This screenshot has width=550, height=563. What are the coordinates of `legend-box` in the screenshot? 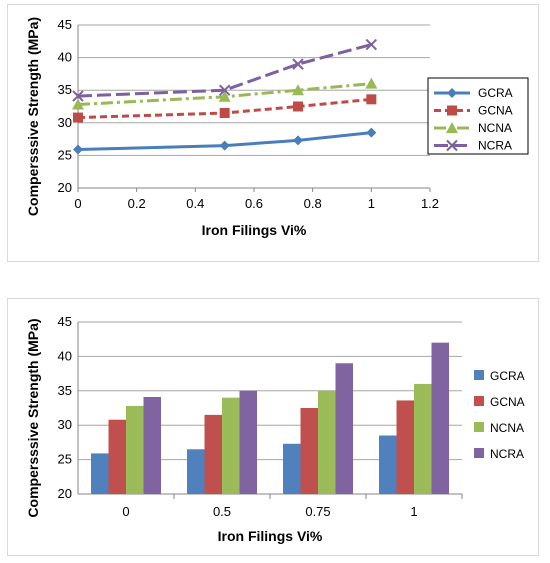 It's located at (478, 116).